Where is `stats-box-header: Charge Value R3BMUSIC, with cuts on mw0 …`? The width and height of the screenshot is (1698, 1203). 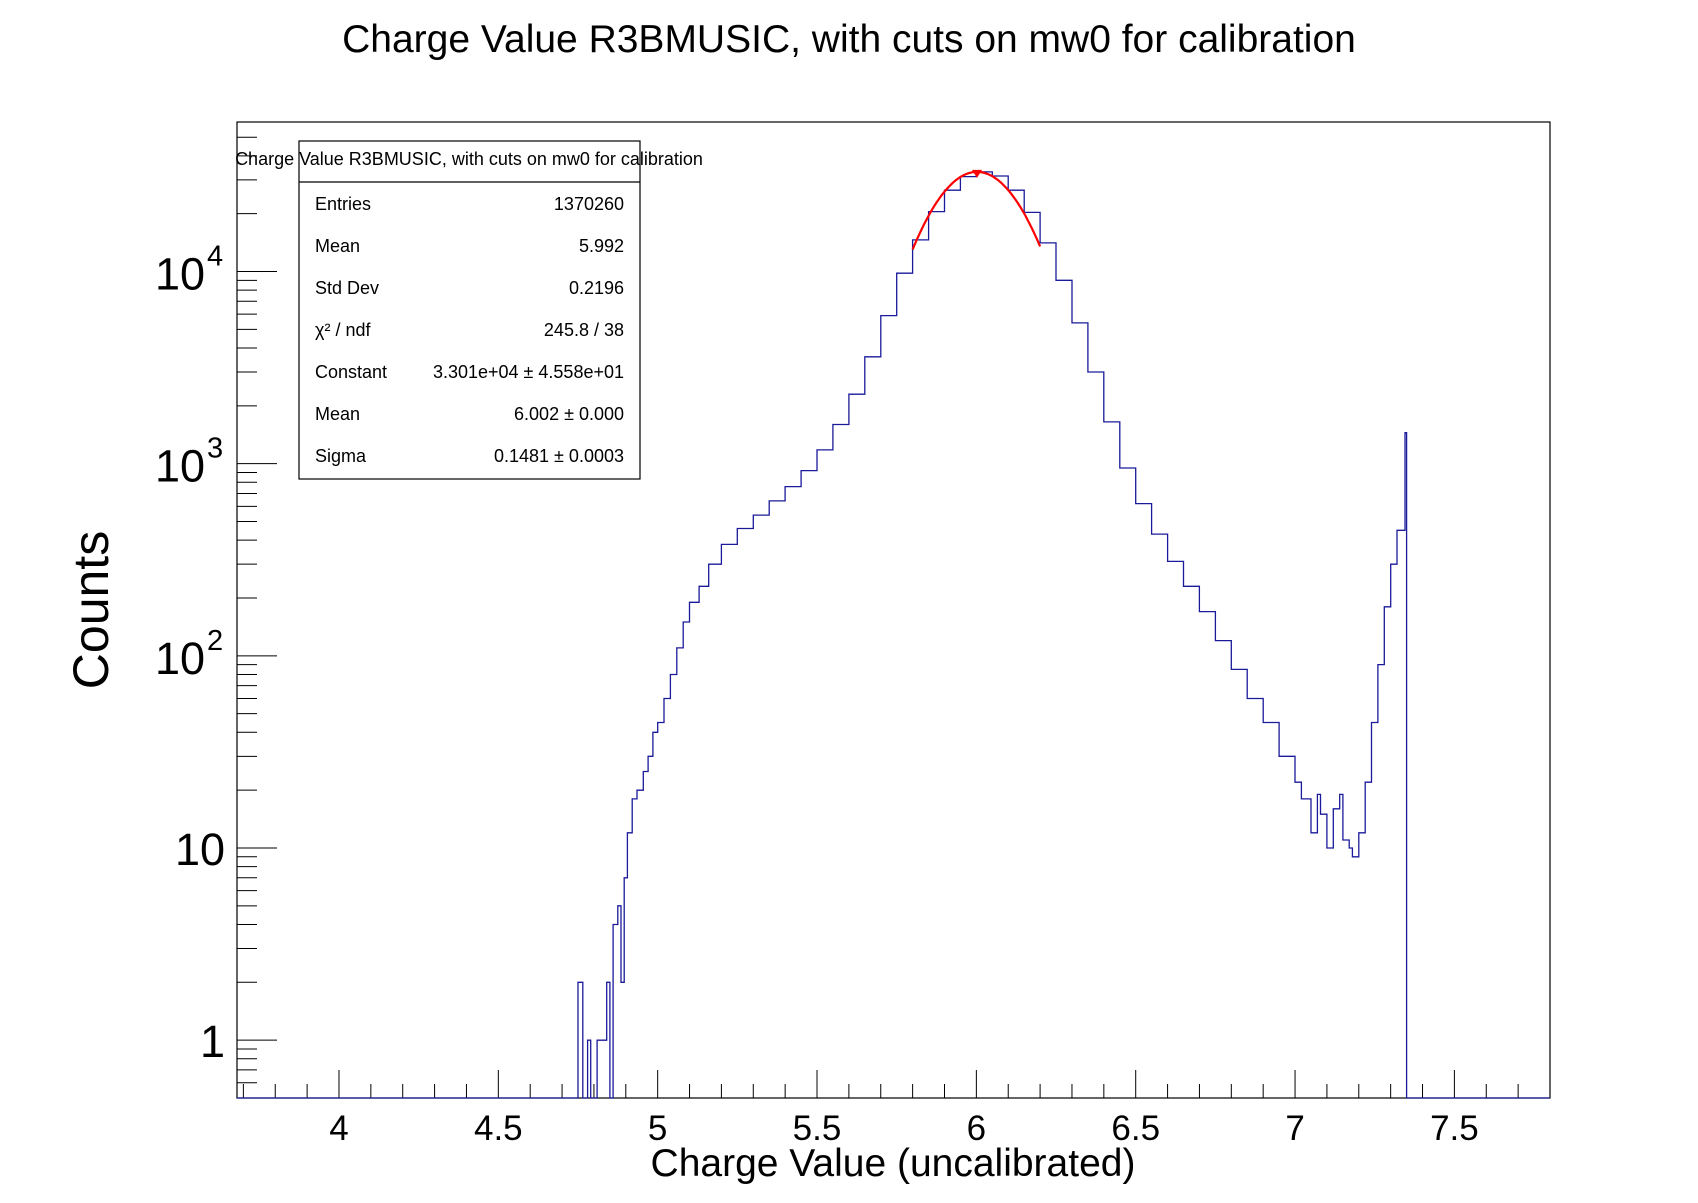 stats-box-header: Charge Value R3BMUSIC, with cuts on mw0 … is located at coordinates (469, 159).